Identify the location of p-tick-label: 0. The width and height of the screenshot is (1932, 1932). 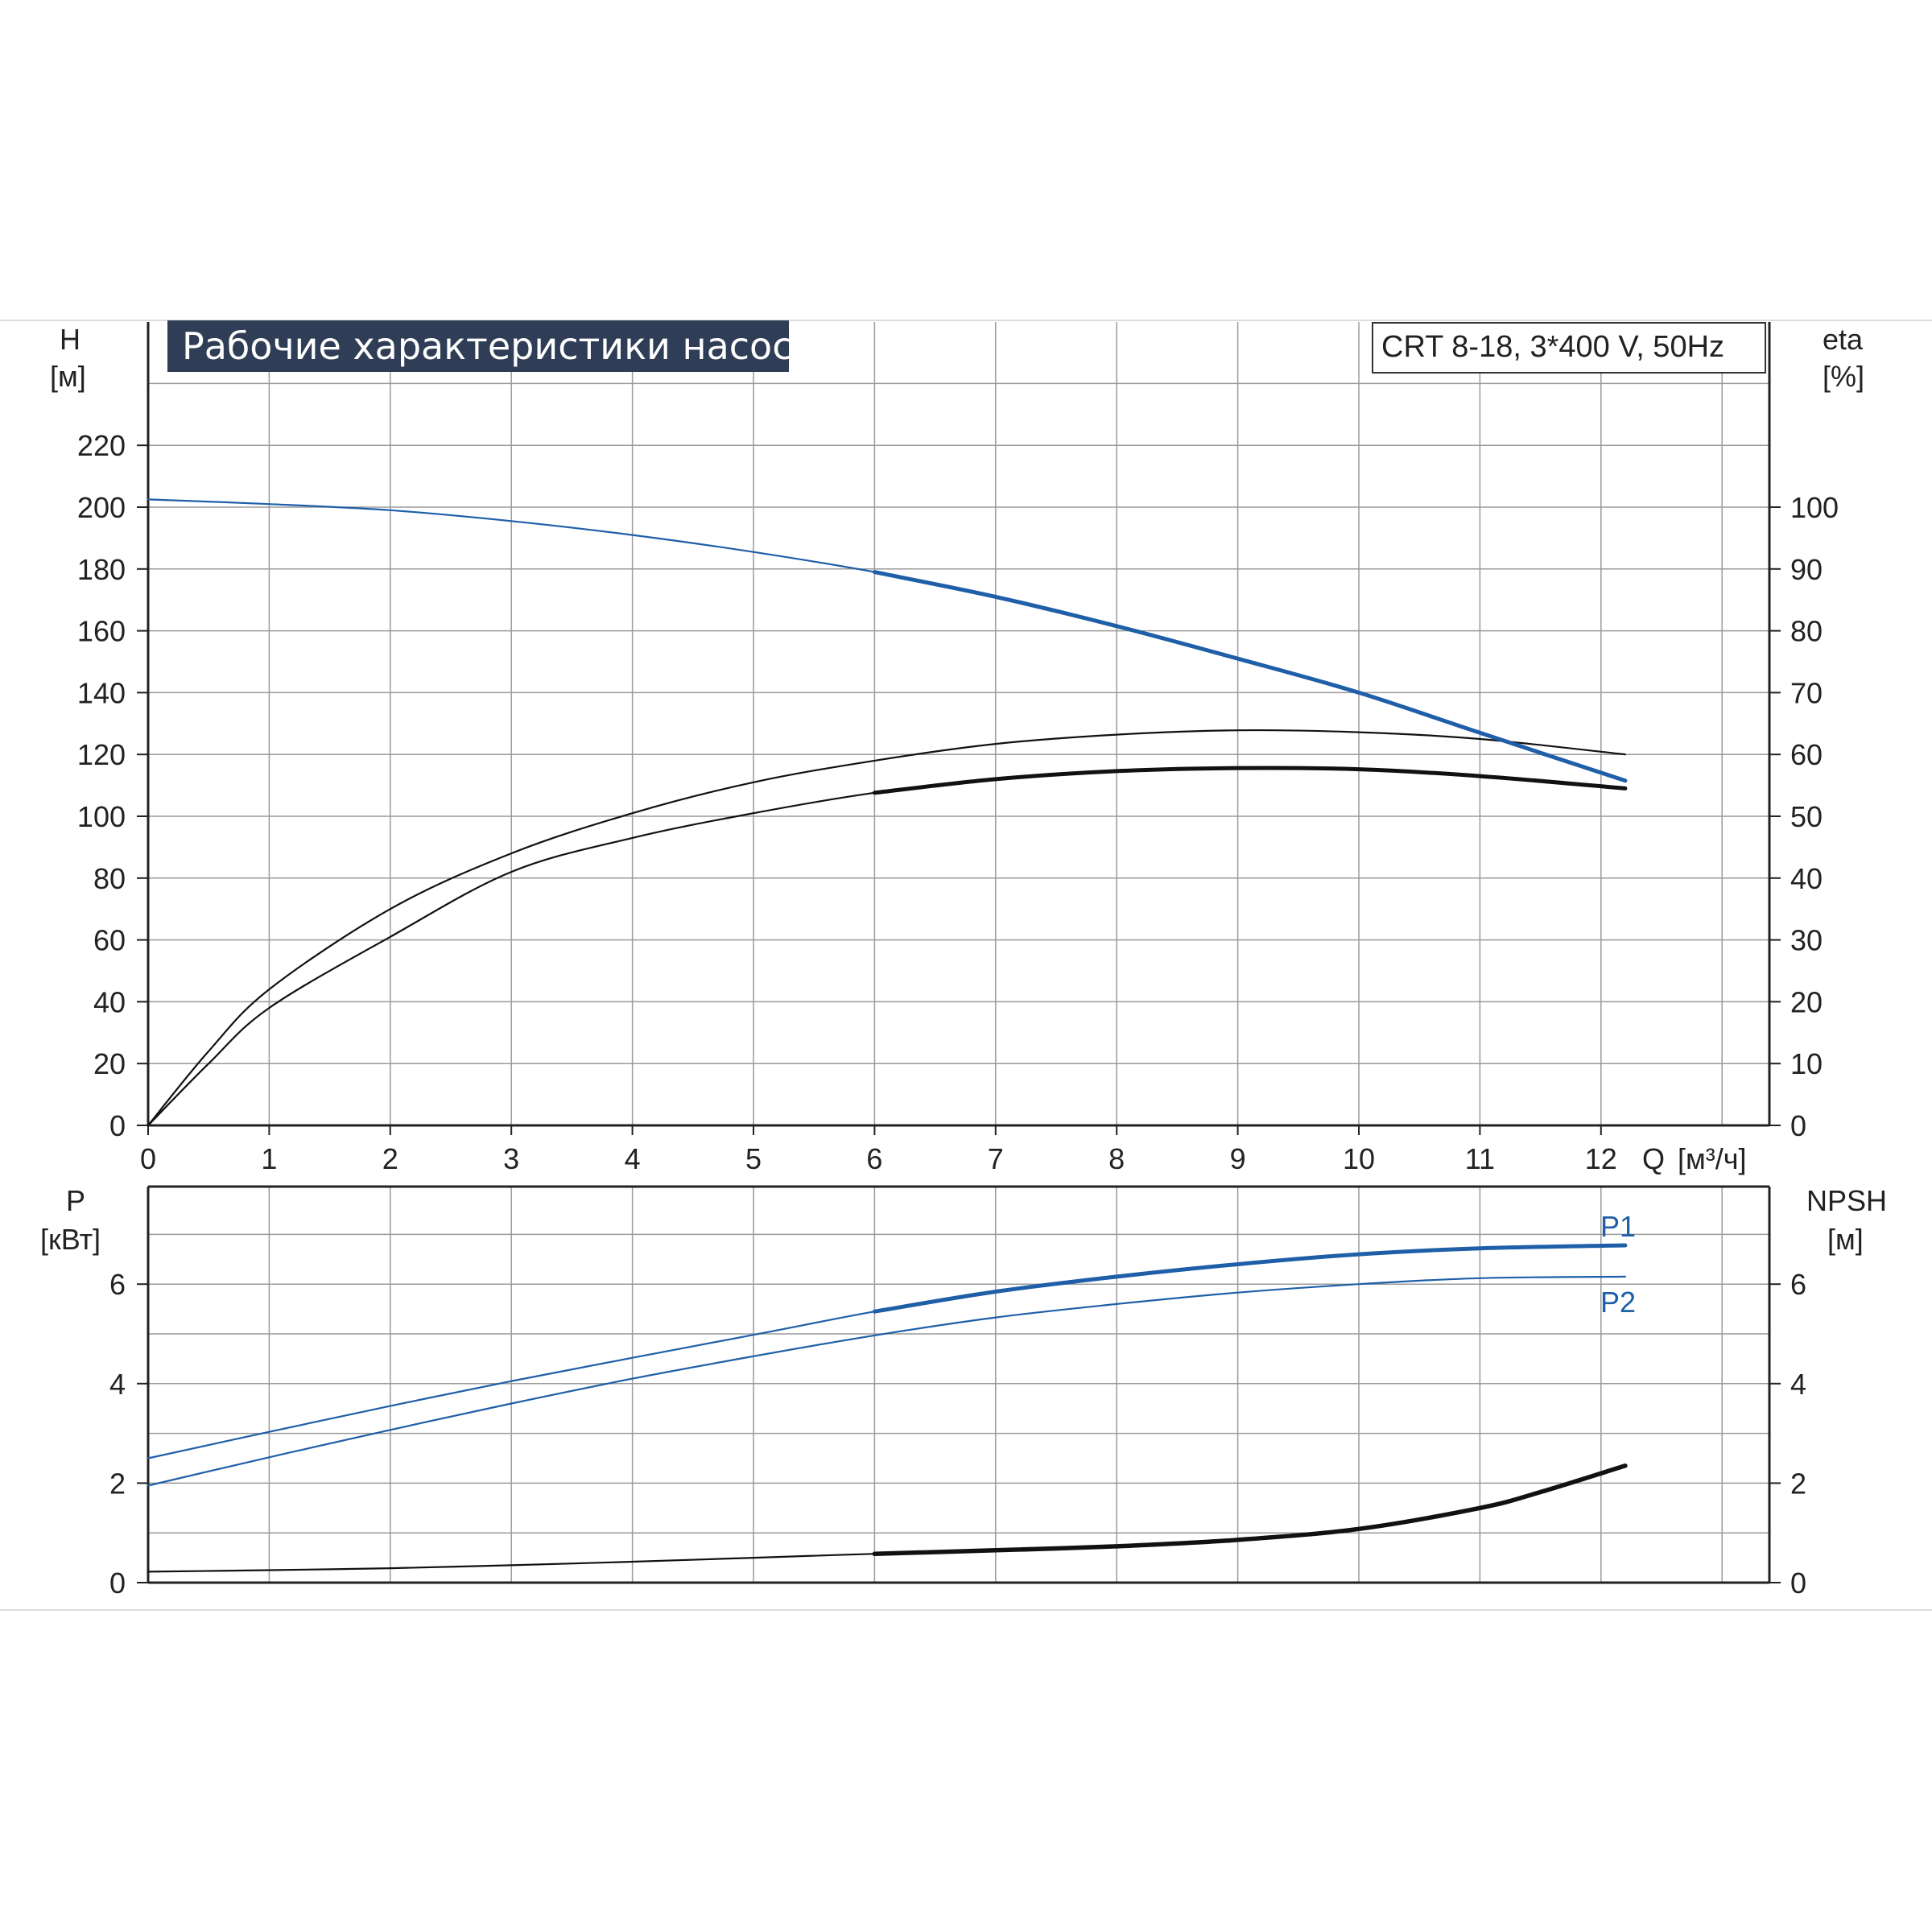
(117, 1583).